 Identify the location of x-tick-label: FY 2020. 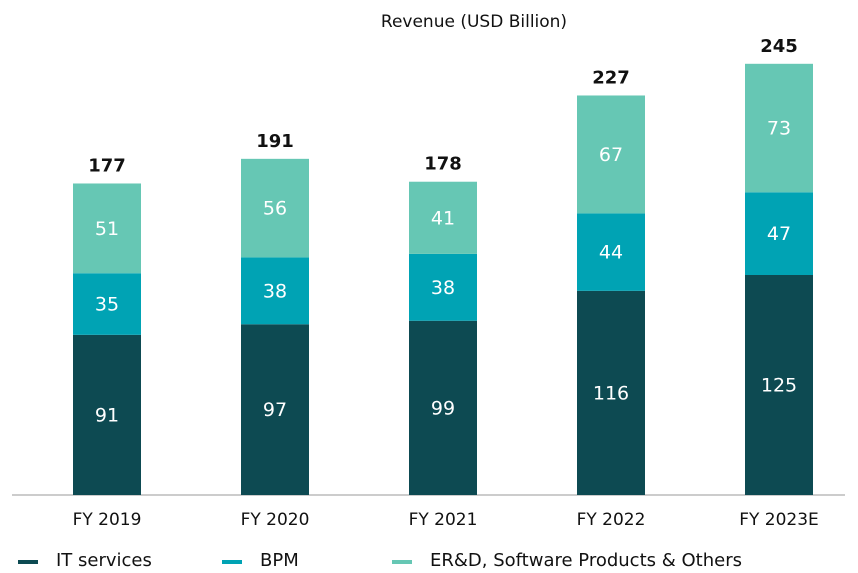
(275, 520).